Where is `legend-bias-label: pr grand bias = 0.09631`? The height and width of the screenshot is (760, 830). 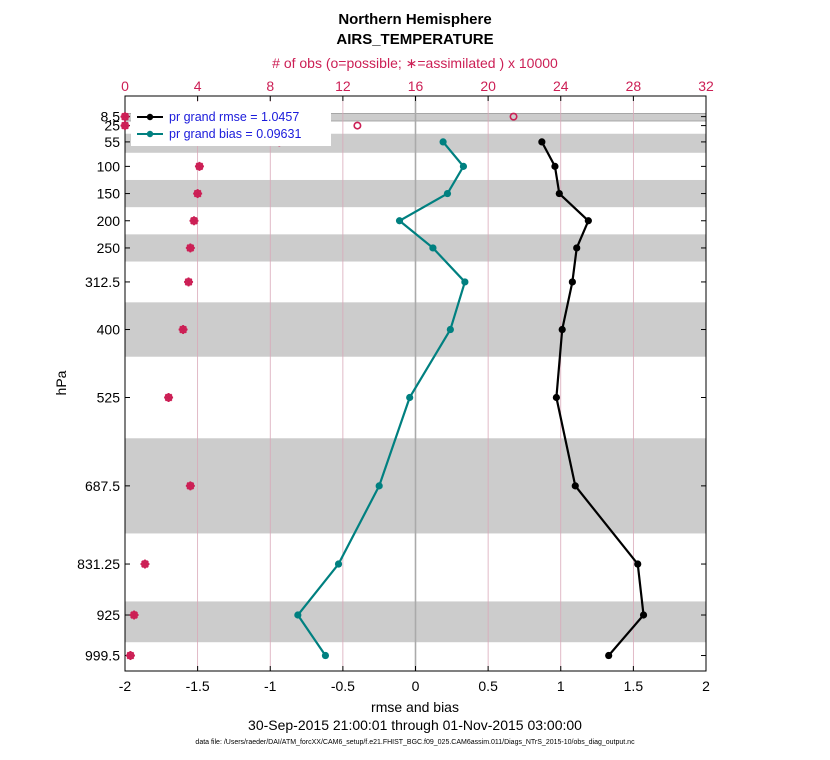 legend-bias-label: pr grand bias = 0.09631 is located at coordinates (235, 134).